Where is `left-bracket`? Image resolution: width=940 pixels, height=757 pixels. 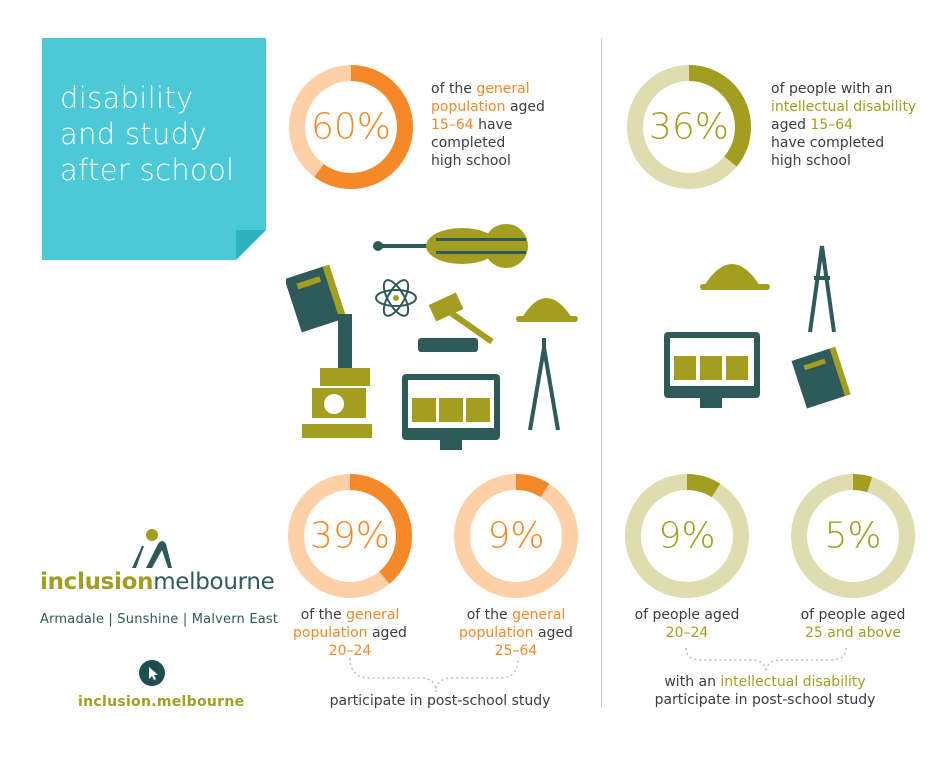 left-bracket is located at coordinates (434, 675).